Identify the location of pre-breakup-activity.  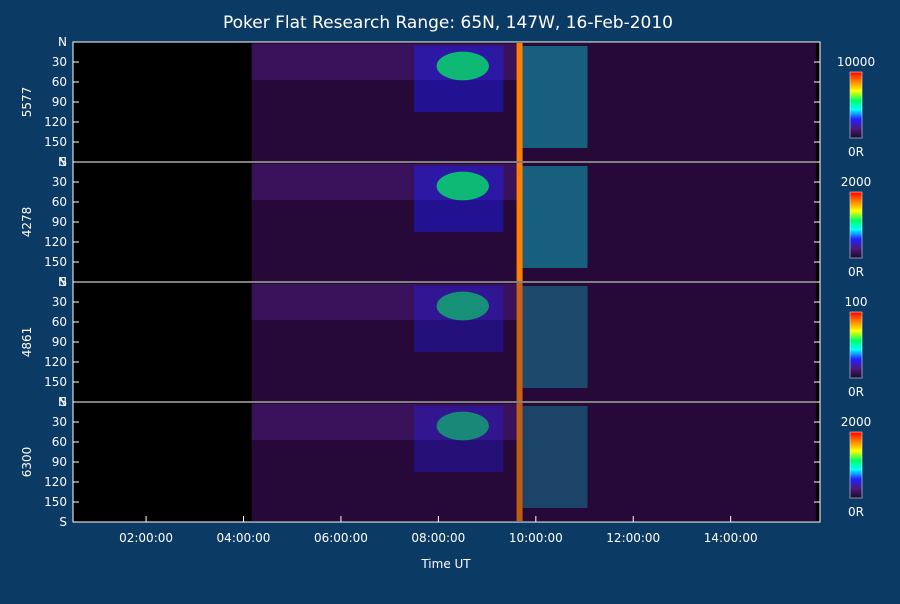
(459, 439).